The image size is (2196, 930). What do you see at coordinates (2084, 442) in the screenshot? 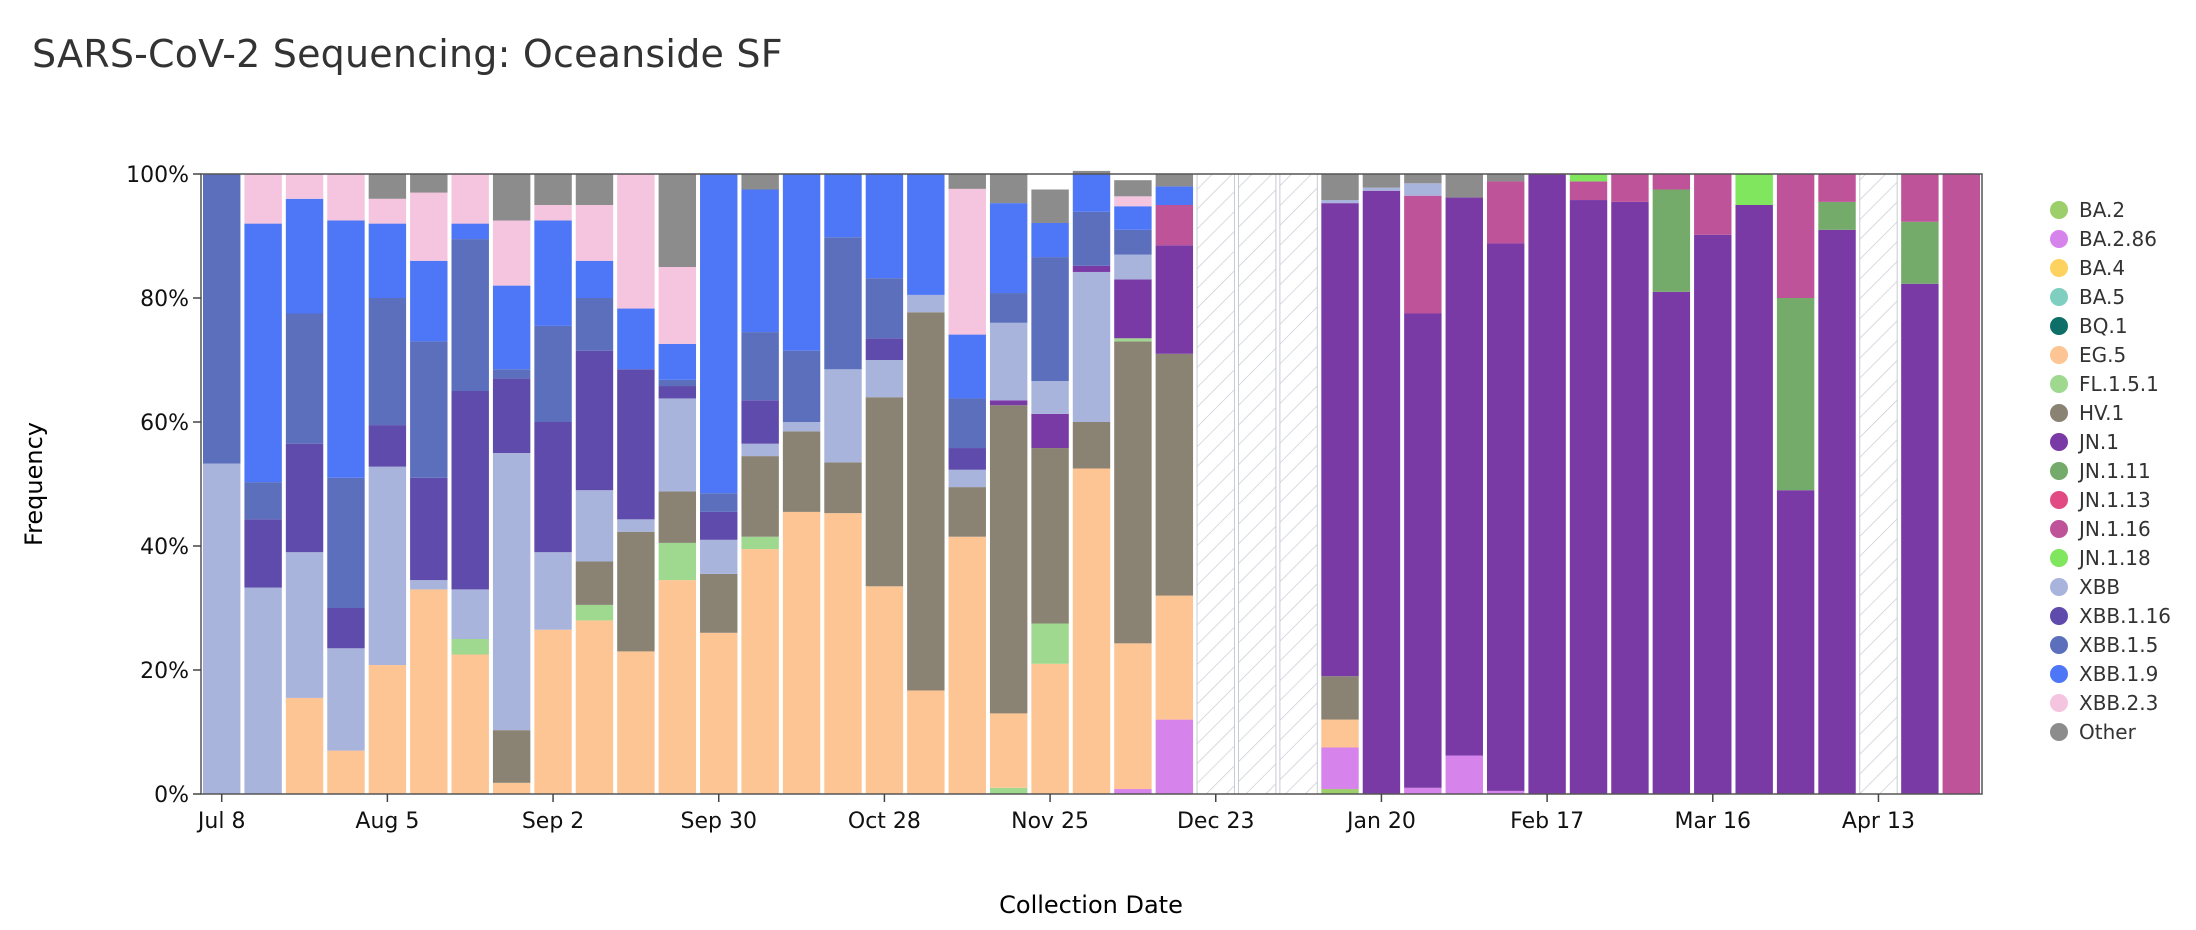
I see `legend-item: JN.1` at bounding box center [2084, 442].